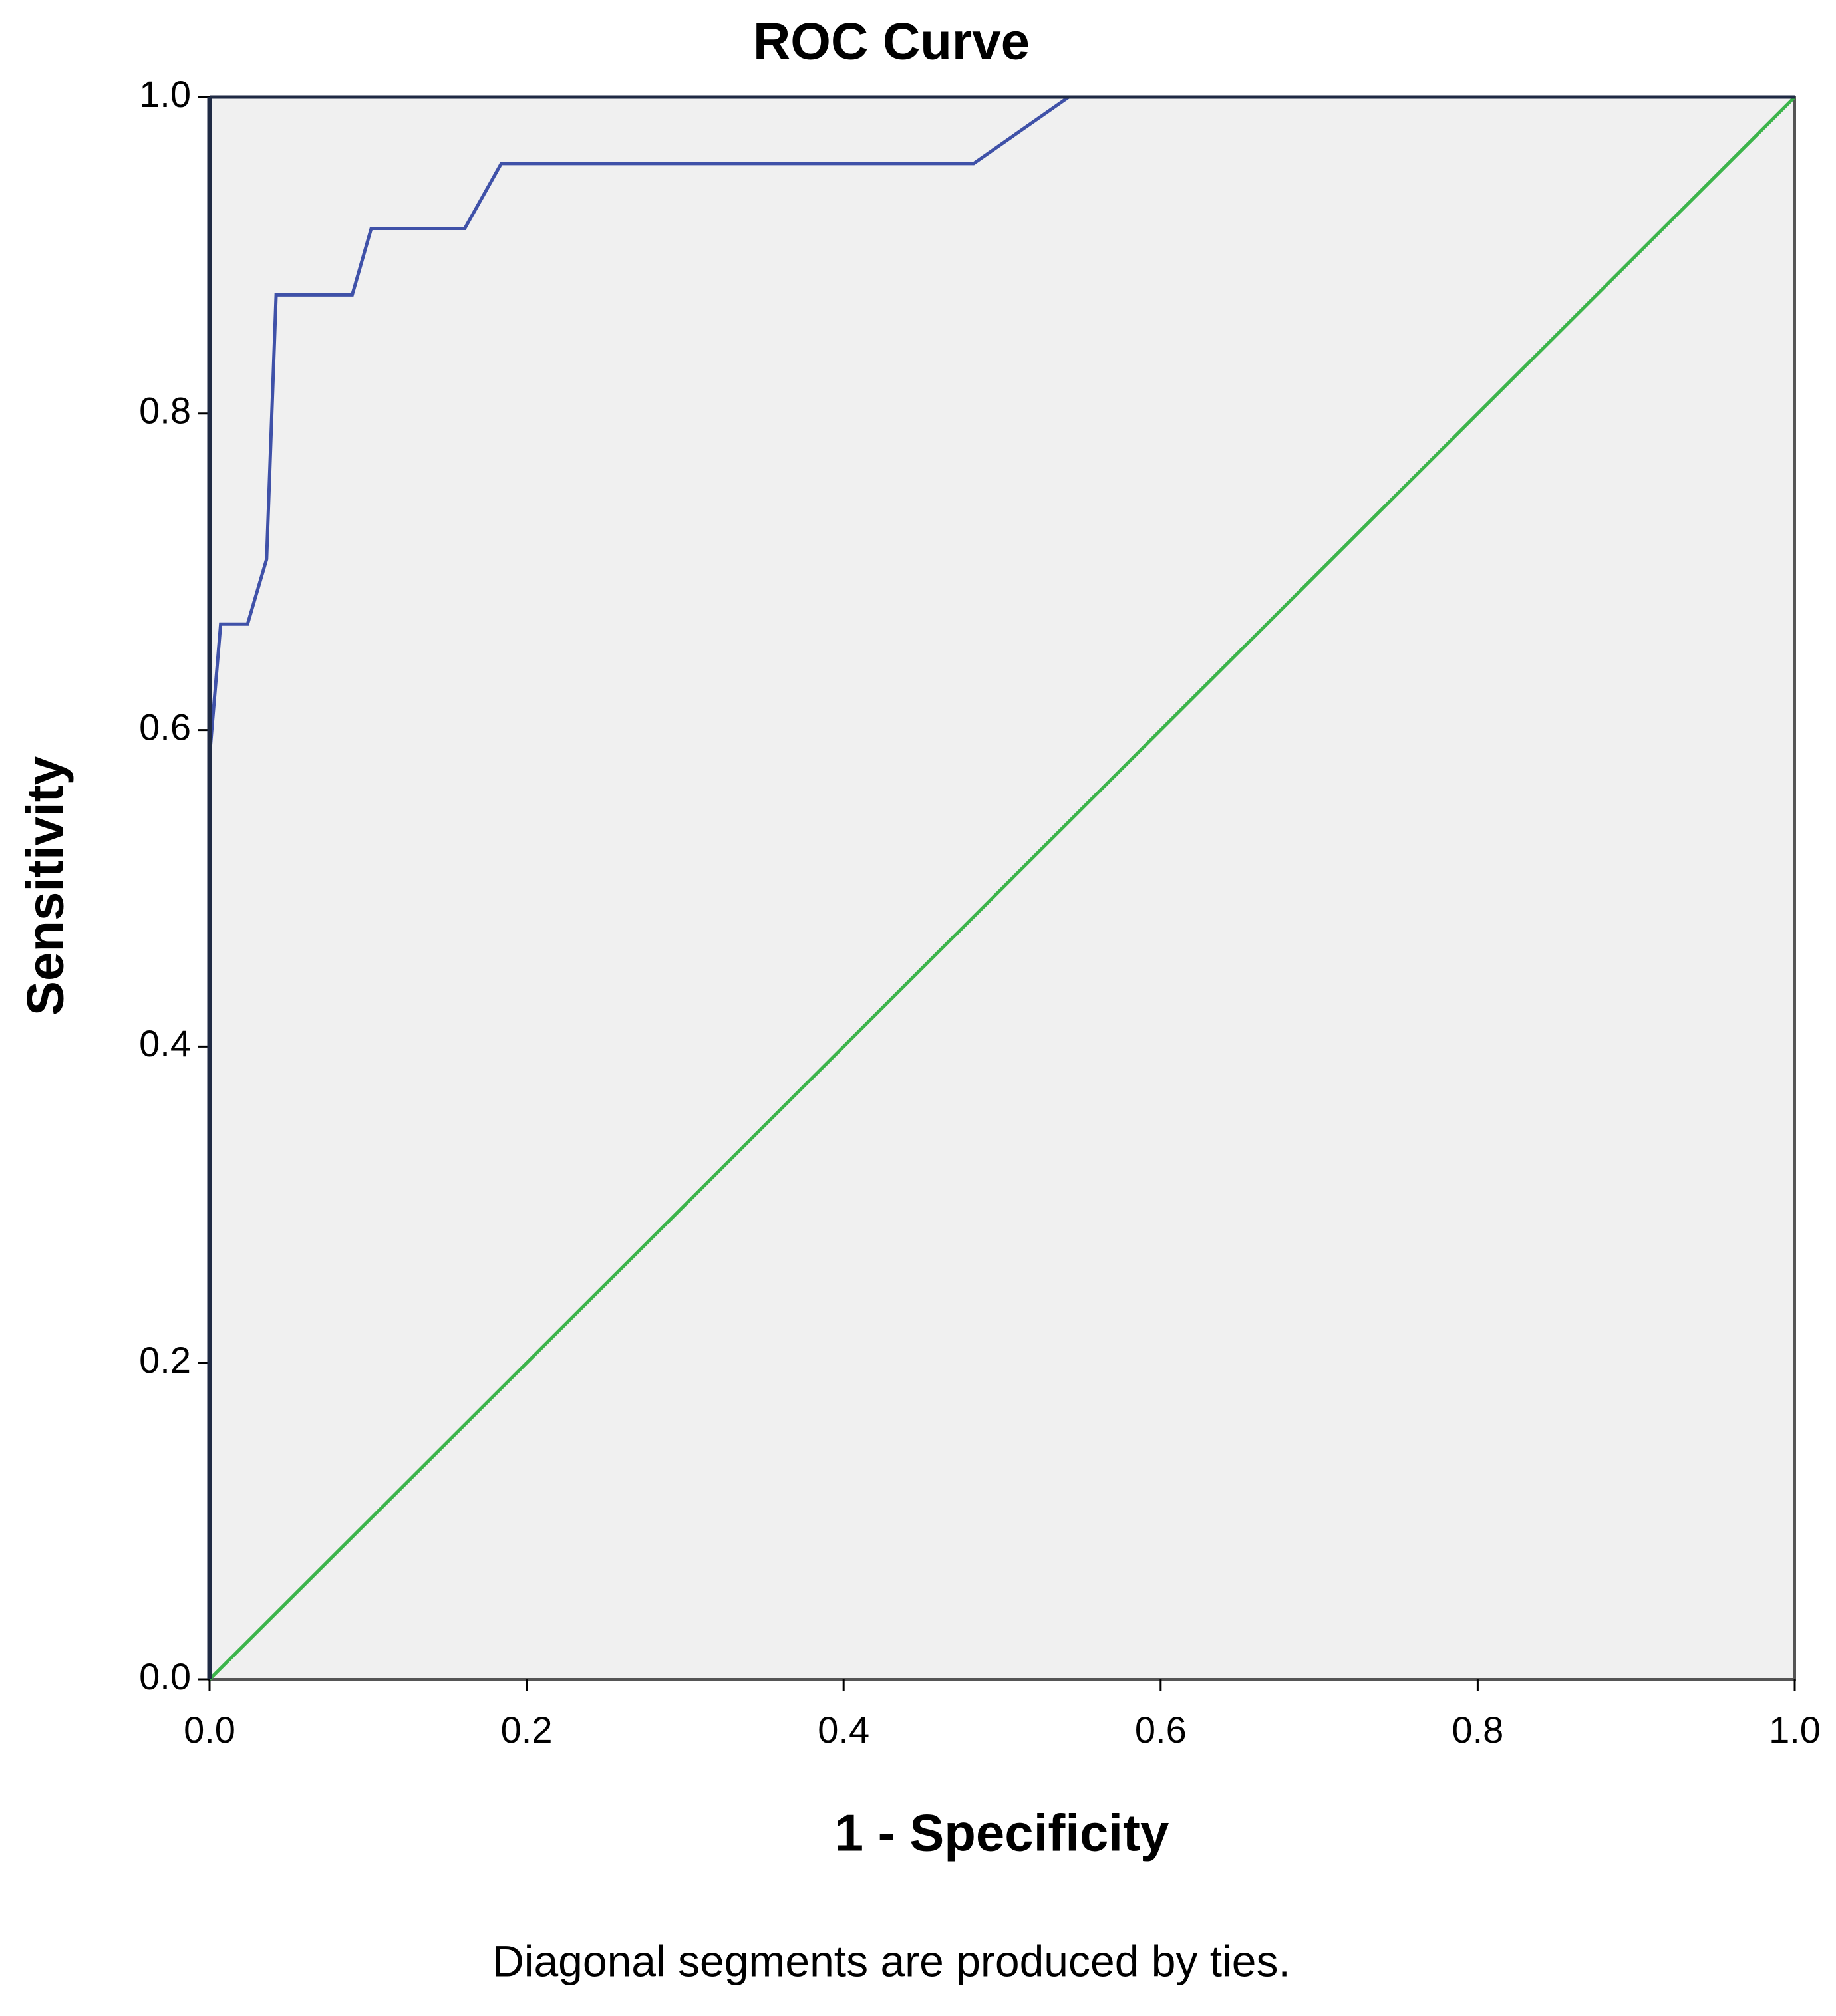 This screenshot has width=1836, height=2016. I want to click on x-tick-label: 1.0, so click(1795, 1730).